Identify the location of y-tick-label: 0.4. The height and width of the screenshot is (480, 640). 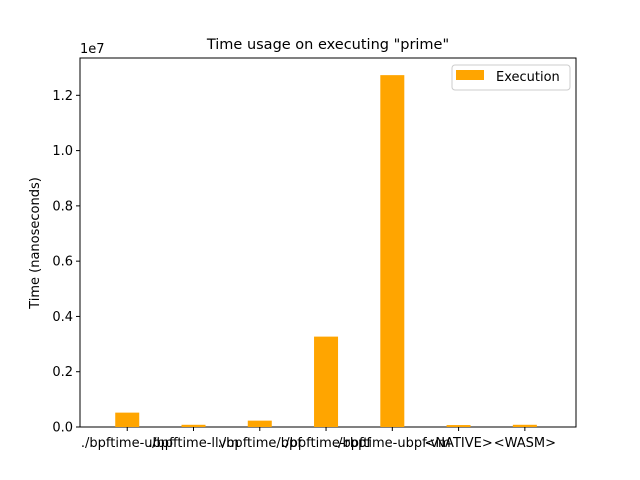
(62, 317).